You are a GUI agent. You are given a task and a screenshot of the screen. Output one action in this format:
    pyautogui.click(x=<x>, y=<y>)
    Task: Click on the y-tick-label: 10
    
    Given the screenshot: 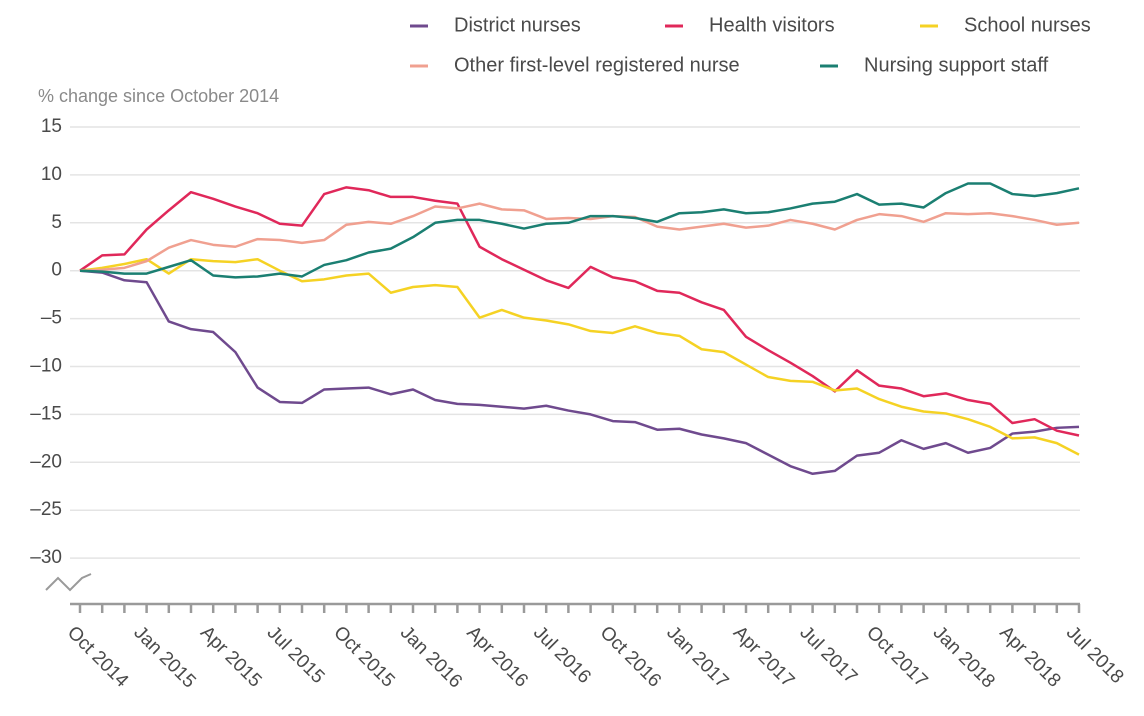 What is the action you would take?
    pyautogui.click(x=51, y=174)
    